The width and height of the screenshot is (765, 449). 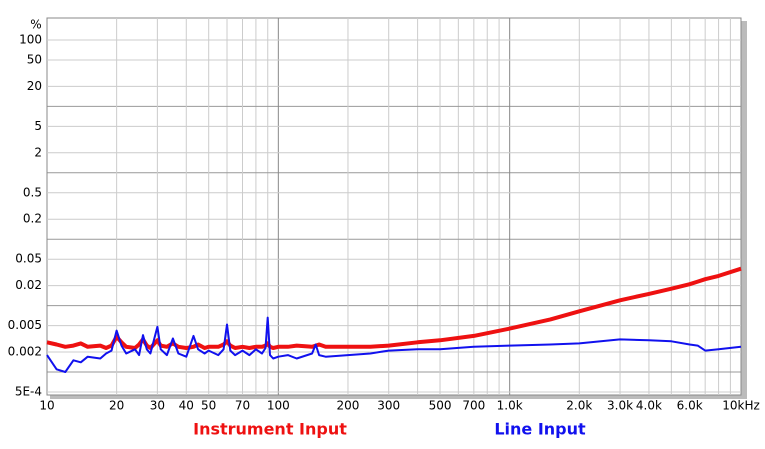 What do you see at coordinates (38, 126) in the screenshot?
I see `y-tick-label: 5` at bounding box center [38, 126].